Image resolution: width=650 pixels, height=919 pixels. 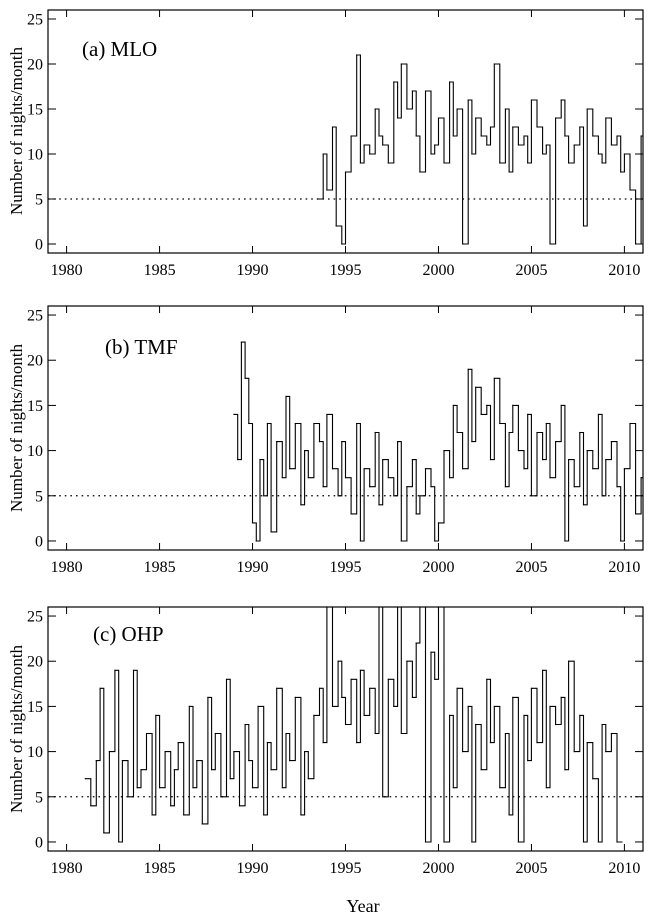 I want to click on panel-title: (b) TMF, so click(x=141, y=347).